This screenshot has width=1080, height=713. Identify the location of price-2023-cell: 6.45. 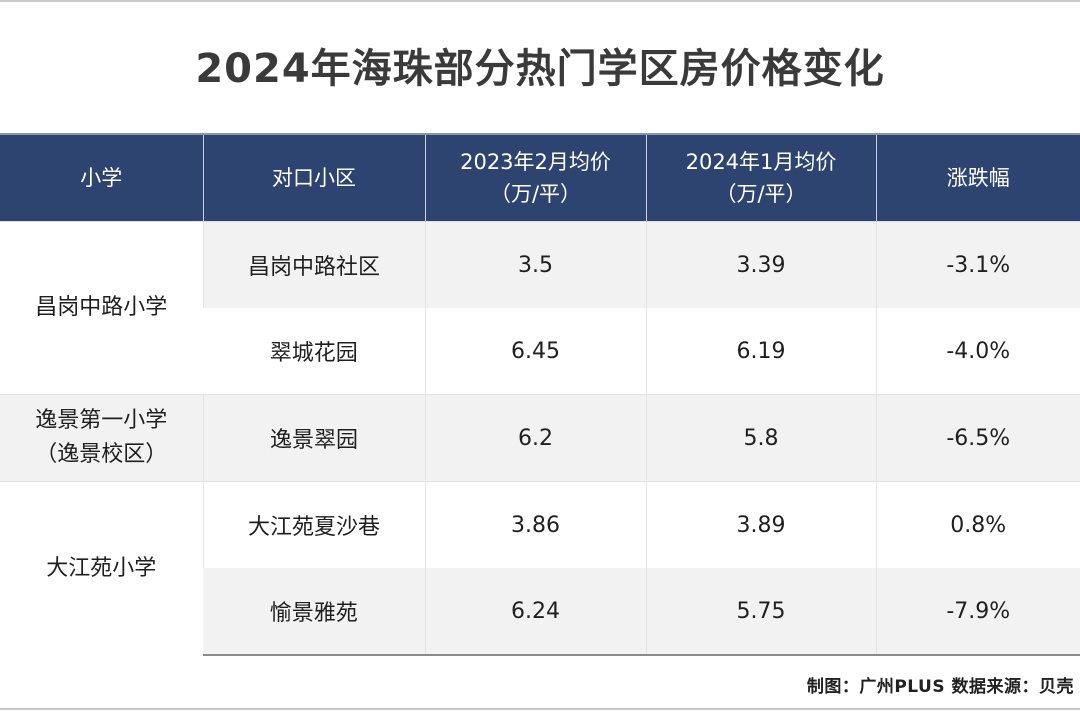
(535, 351).